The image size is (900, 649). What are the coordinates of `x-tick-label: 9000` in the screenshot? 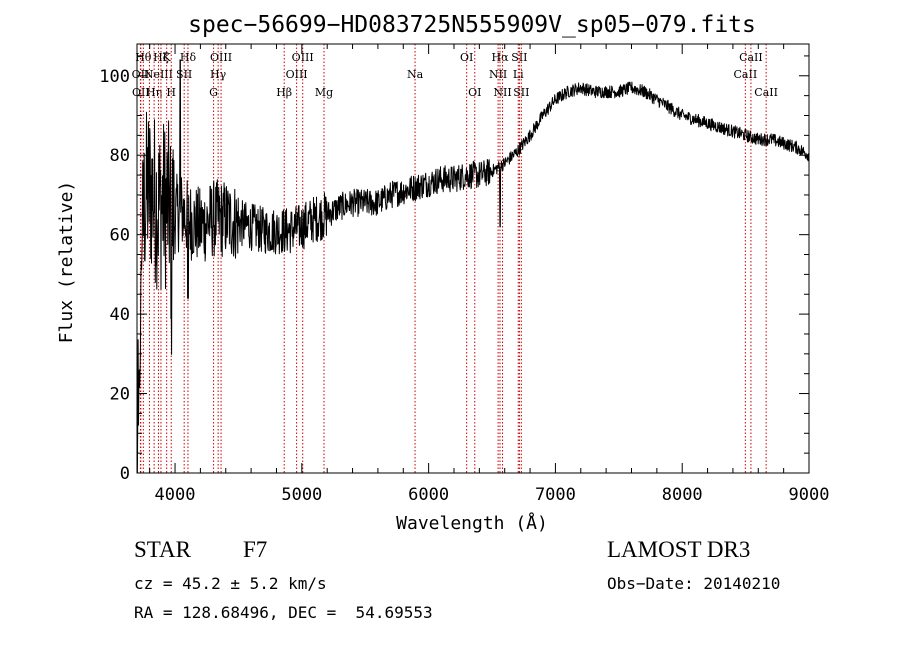 It's located at (809, 495).